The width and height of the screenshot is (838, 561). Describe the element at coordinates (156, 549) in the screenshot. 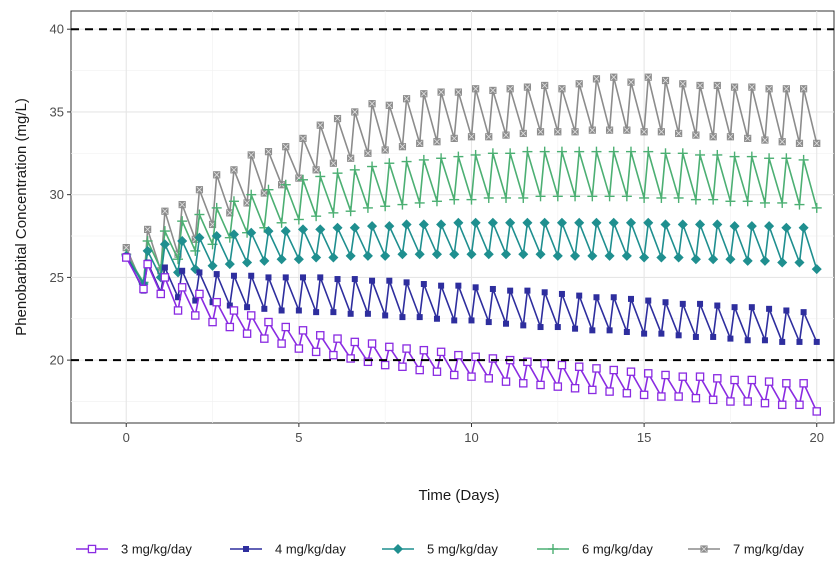

I see `legend-label: 3 mg/kg/day` at that location.